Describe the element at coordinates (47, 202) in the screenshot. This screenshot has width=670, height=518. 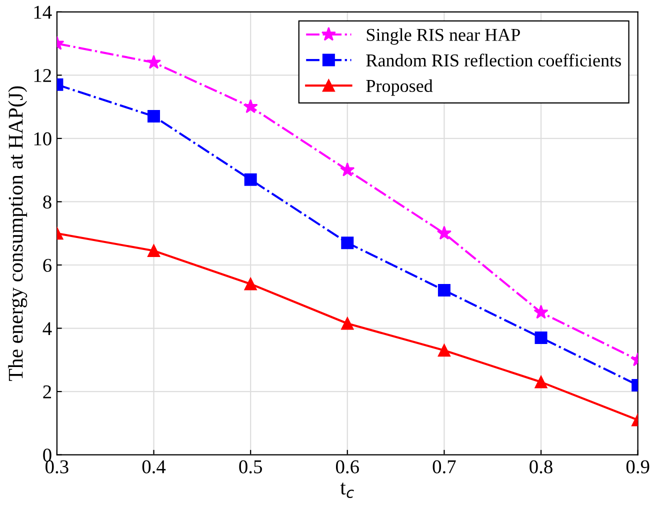
I see `y-tick-label: 8` at that location.